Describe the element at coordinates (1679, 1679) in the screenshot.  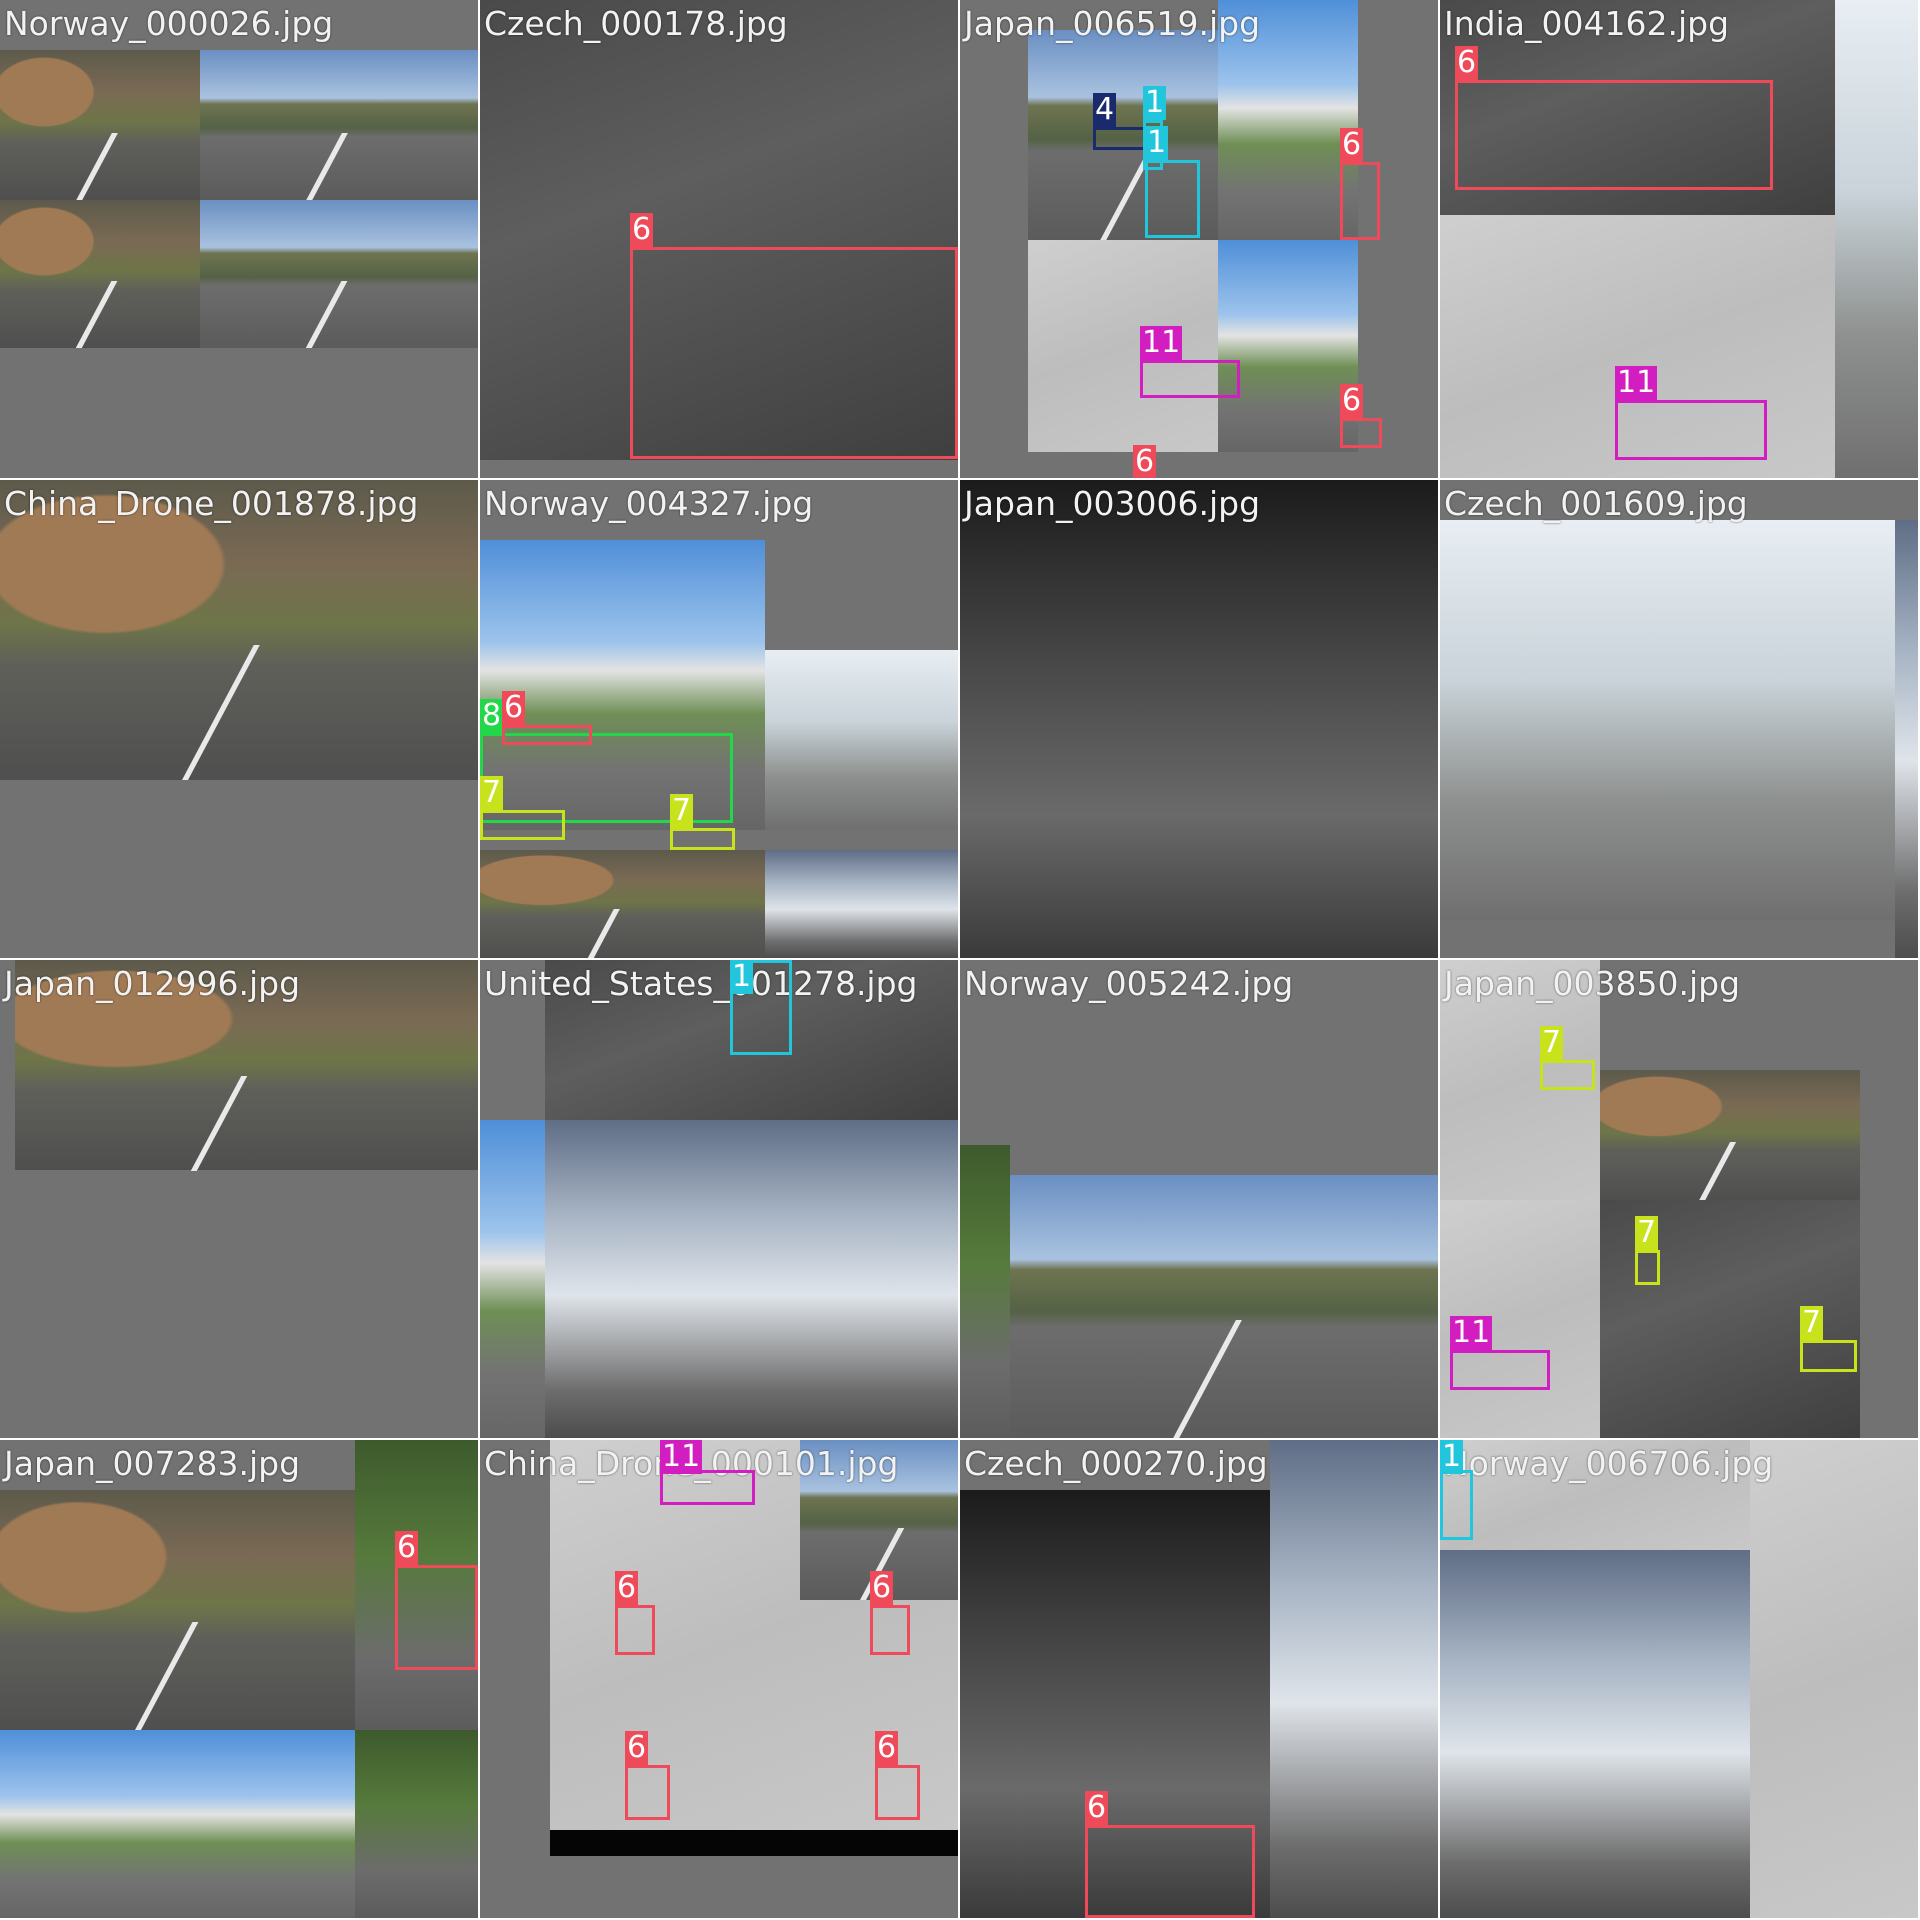
I see `mosaic-tile: Norway_006706.jpg 1` at that location.